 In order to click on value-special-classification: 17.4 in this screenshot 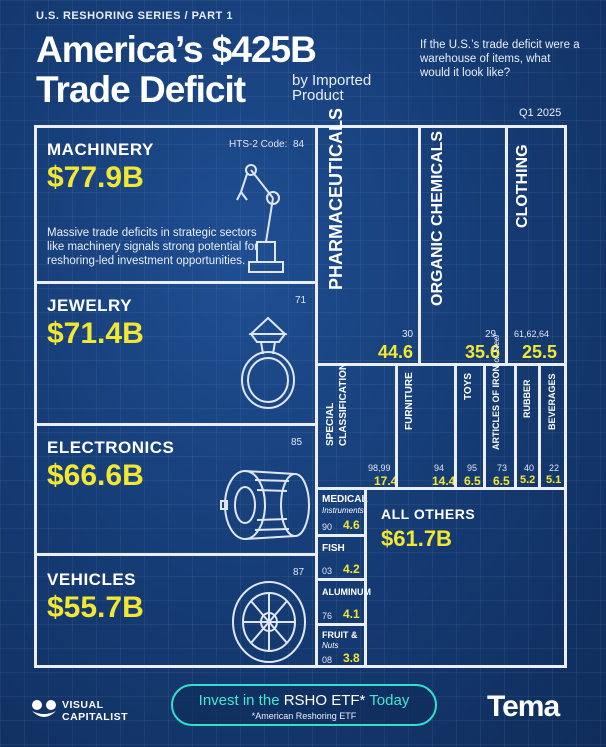, I will do `click(386, 481)`.